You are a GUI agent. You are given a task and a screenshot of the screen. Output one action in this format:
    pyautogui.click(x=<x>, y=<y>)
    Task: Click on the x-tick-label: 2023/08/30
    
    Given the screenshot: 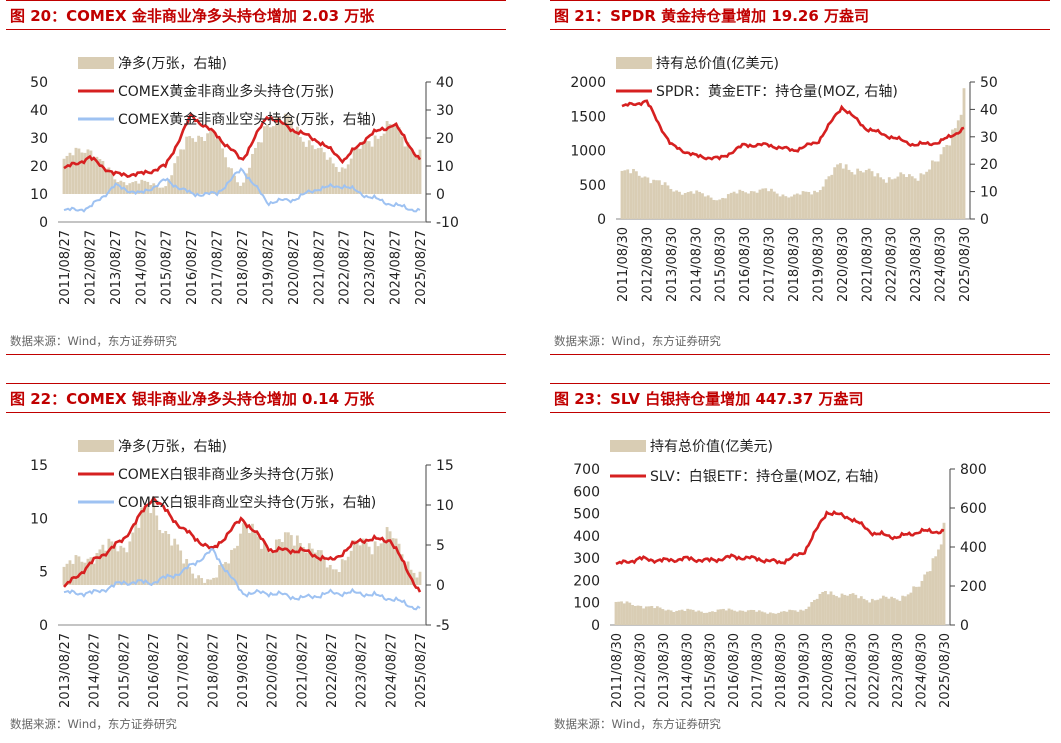 What is the action you would take?
    pyautogui.click(x=916, y=264)
    